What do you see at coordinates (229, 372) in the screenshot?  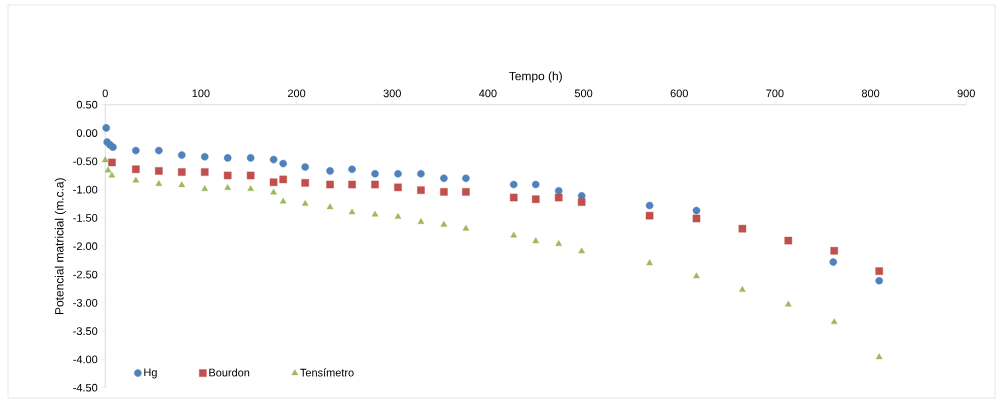 I see `legend-label: Bourdon` at bounding box center [229, 372].